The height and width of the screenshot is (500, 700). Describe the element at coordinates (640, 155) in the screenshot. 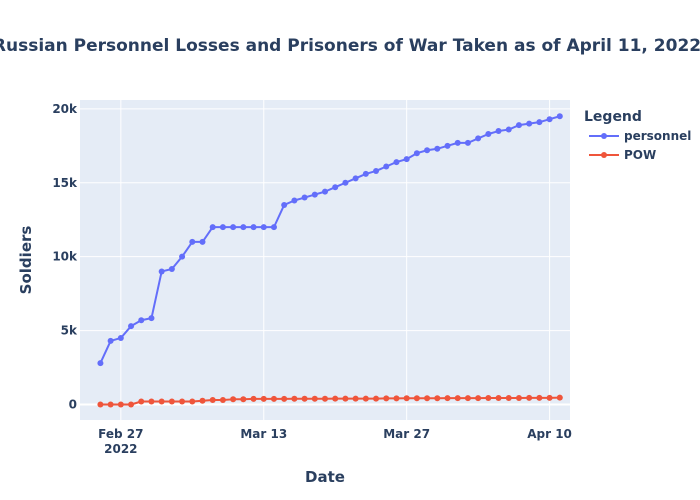

I see `legend-label: POW` at that location.